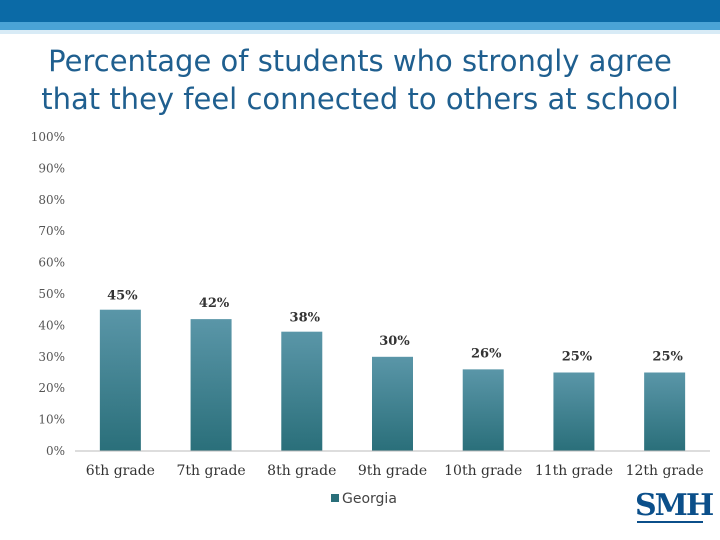 This screenshot has width=720, height=540. What do you see at coordinates (335, 498) in the screenshot?
I see `legend-swatch` at bounding box center [335, 498].